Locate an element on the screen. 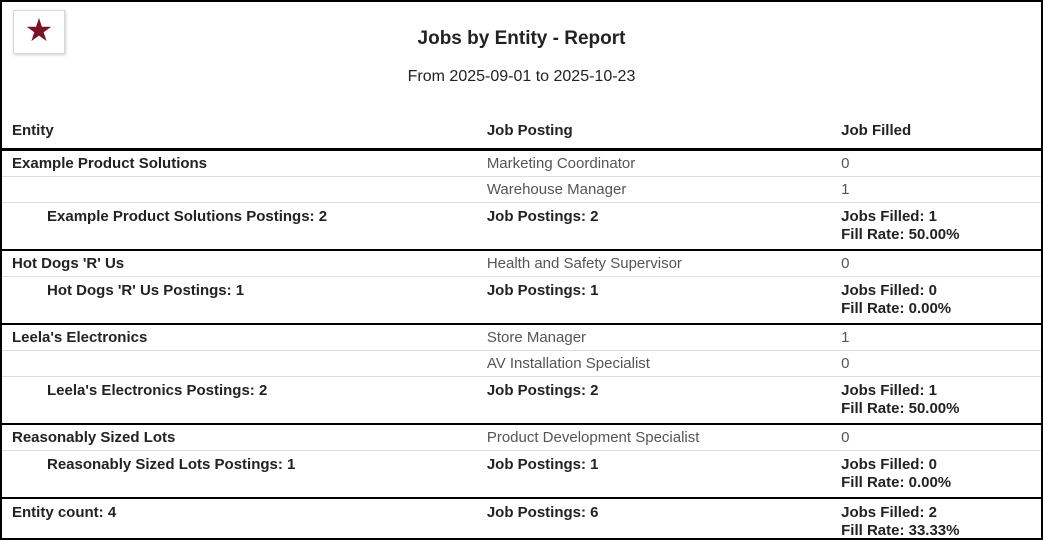 Image resolution: width=1043 pixels, height=540 pixels. totals-job-postings: Job Postings: 6 is located at coordinates (542, 512).